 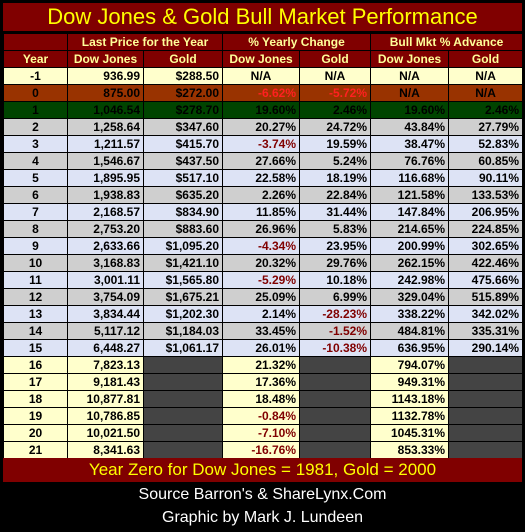 I want to click on cell-dow-advance: 338.22%, so click(x=410, y=314).